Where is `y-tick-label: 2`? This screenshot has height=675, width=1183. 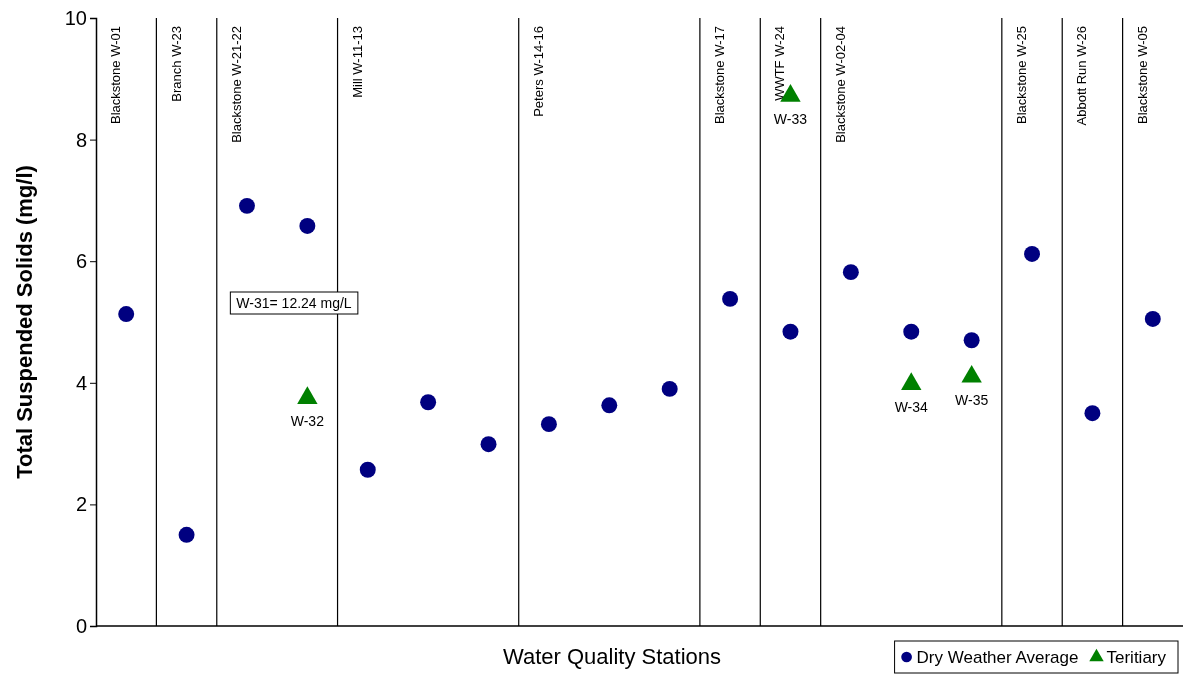 y-tick-label: 2 is located at coordinates (81, 504).